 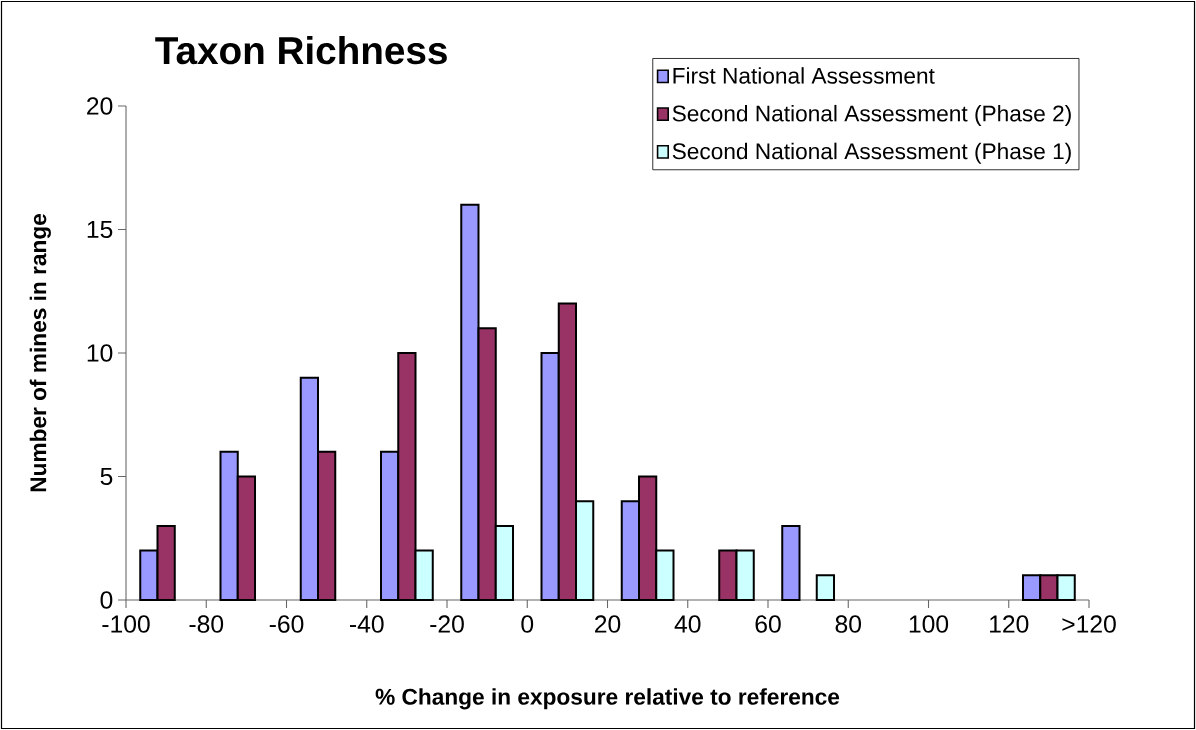 What do you see at coordinates (40, 352) in the screenshot?
I see `y-axis-title: Number of mines in range` at bounding box center [40, 352].